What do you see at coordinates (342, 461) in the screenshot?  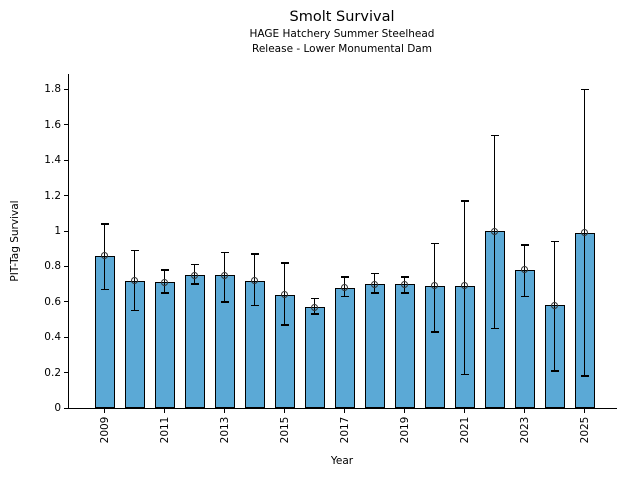 I see `x-axis-label: Year` at bounding box center [342, 461].